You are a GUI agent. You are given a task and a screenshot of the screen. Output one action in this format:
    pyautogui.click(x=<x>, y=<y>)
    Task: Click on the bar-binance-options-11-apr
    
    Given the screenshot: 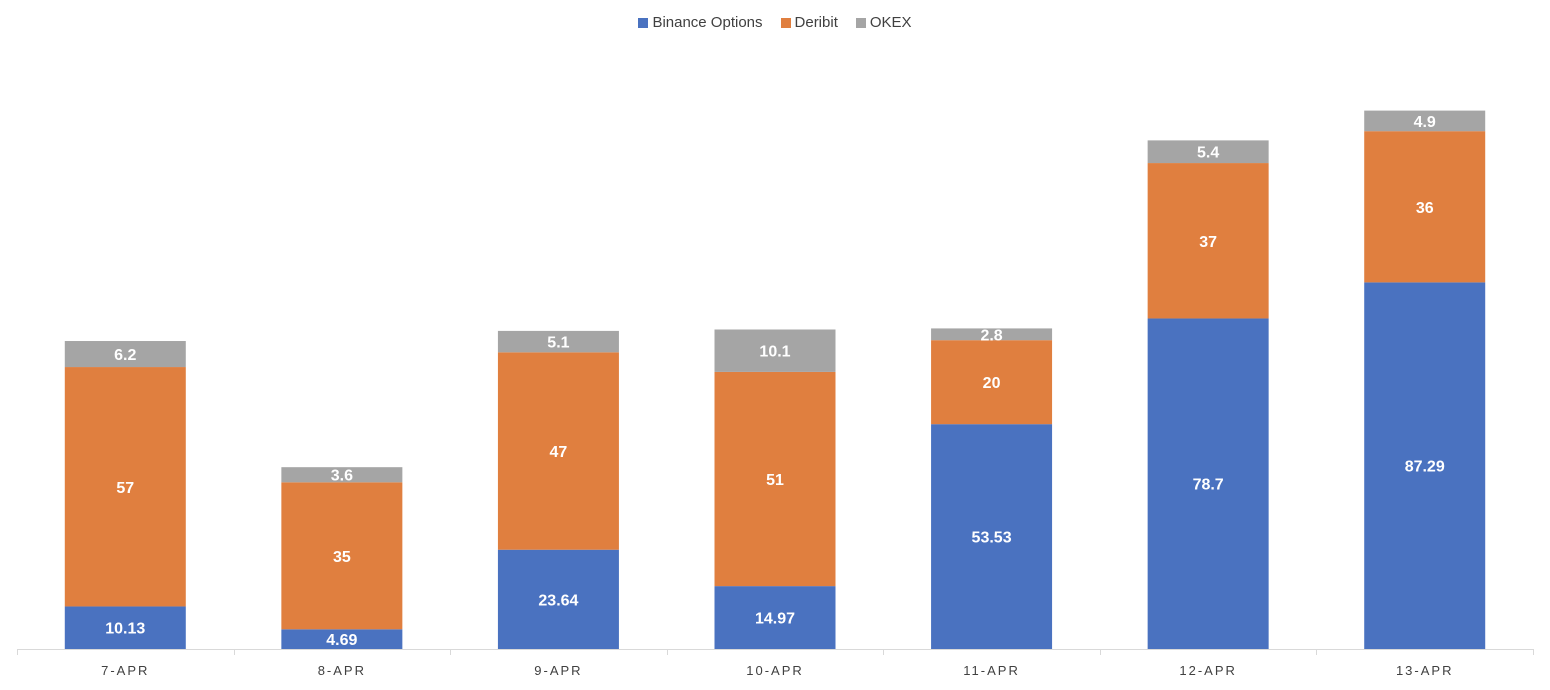 What is the action you would take?
    pyautogui.click(x=992, y=536)
    